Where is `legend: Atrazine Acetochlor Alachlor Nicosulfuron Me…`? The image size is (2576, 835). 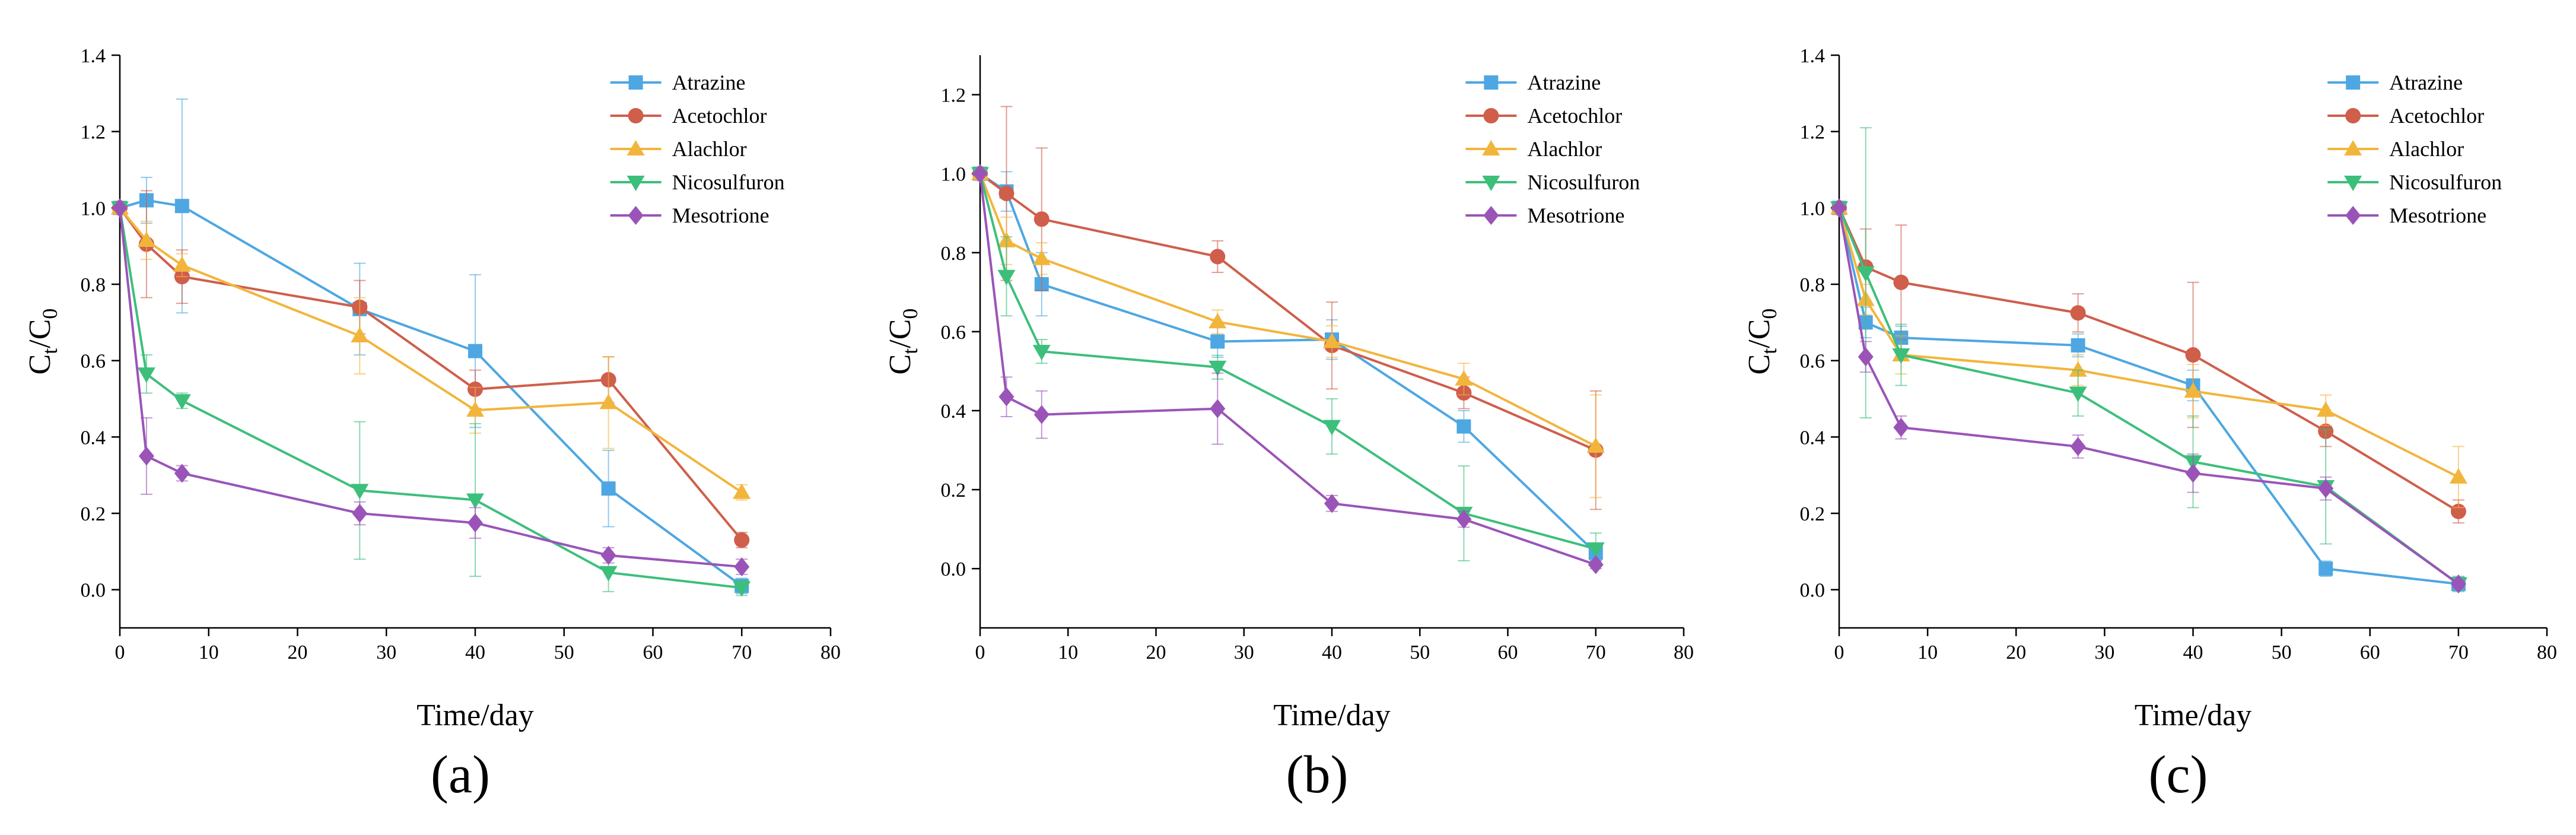 legend: Atrazine Acetochlor Alachlor Nicosulfuron Me… is located at coordinates (697, 149).